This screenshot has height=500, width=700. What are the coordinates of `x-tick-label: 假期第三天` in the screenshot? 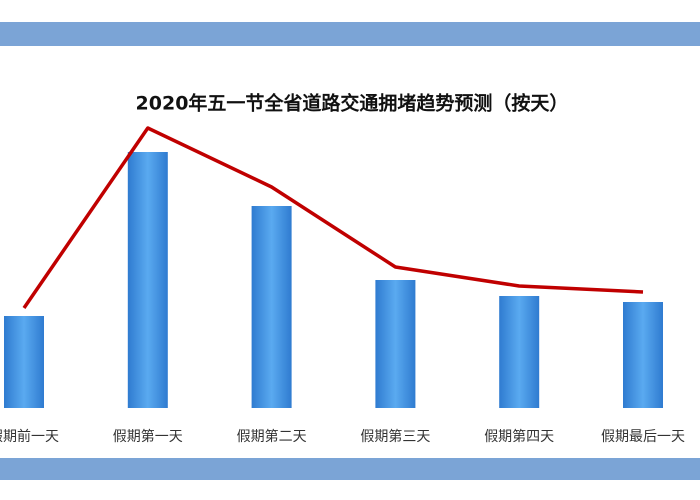 It's located at (395, 436).